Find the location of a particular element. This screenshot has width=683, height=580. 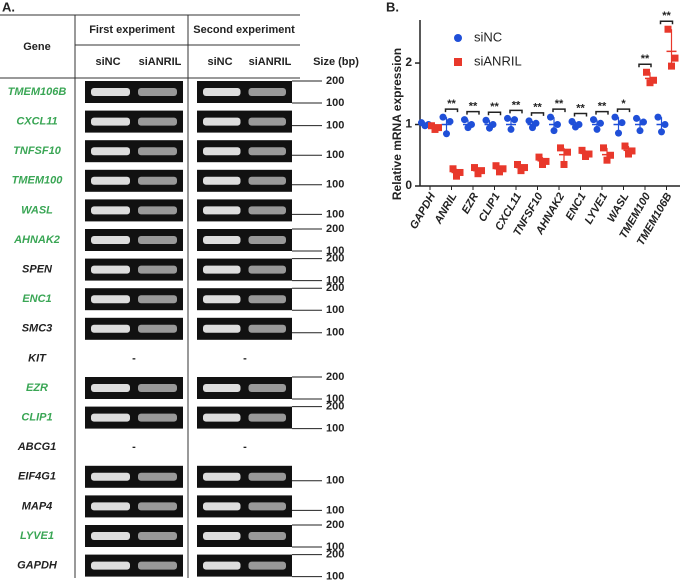

gene-name: GAPDH is located at coordinates (37, 566).